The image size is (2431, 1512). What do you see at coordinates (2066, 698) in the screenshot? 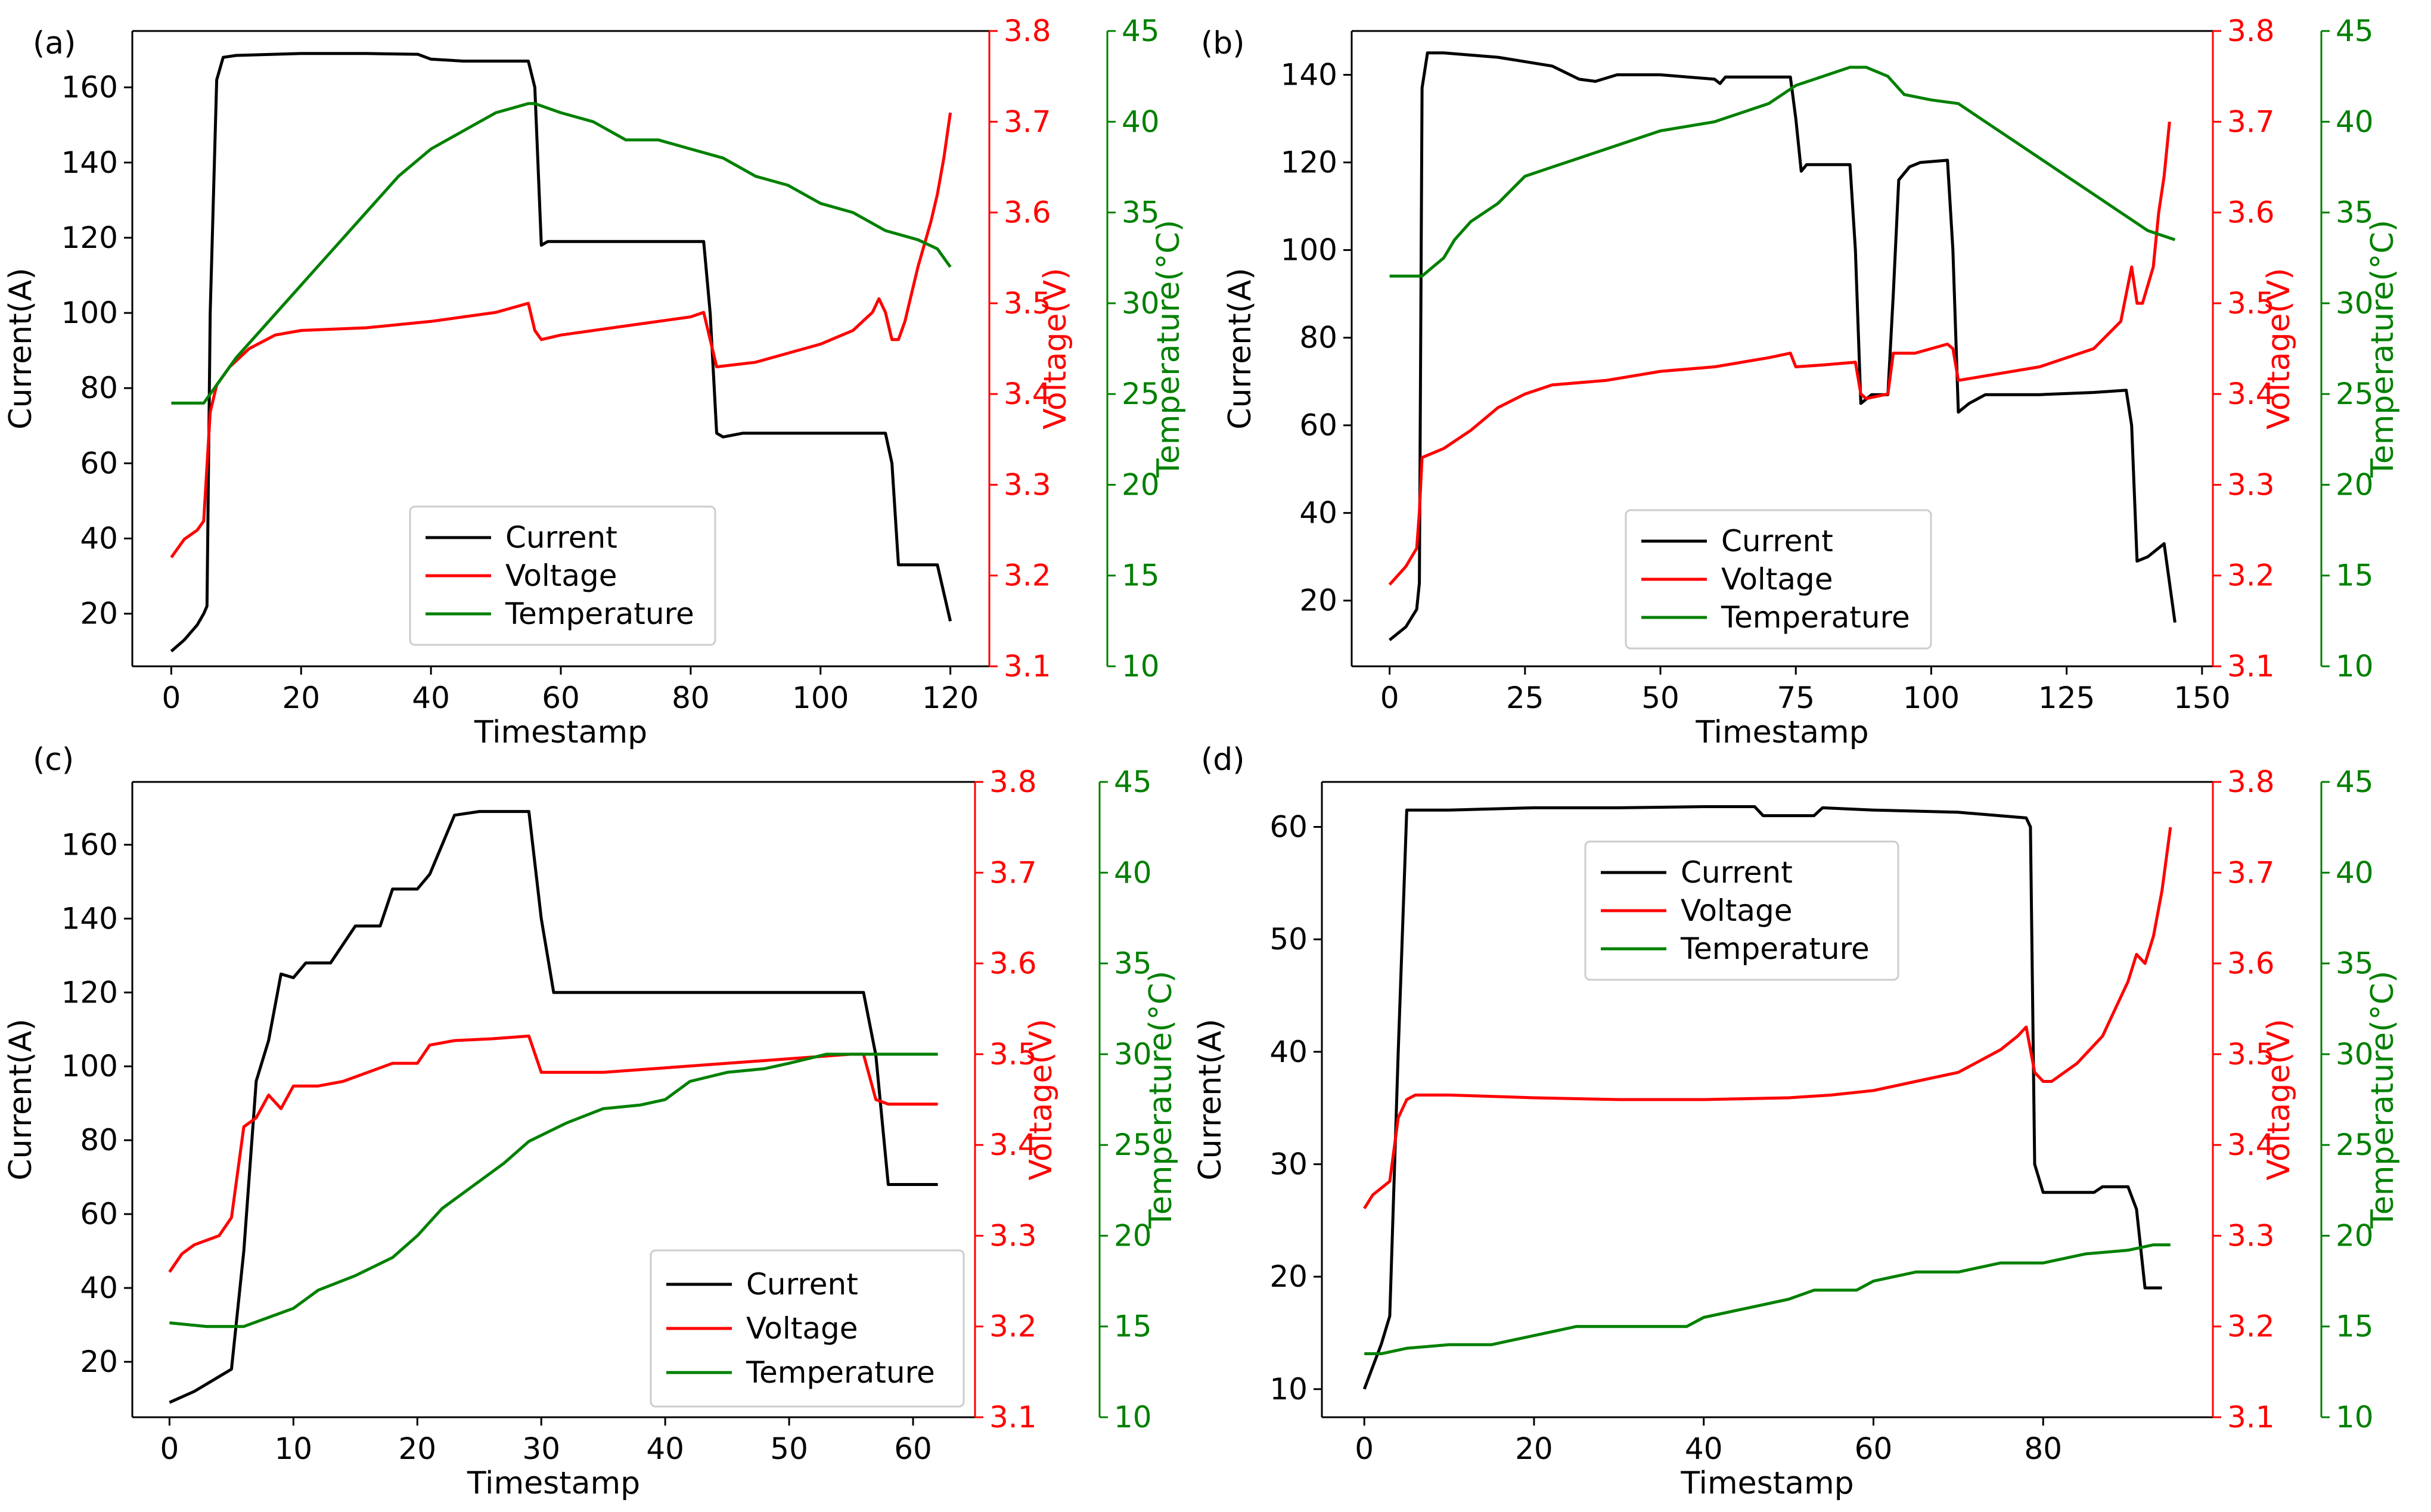
I see `x-tick-label: 125` at bounding box center [2066, 698].